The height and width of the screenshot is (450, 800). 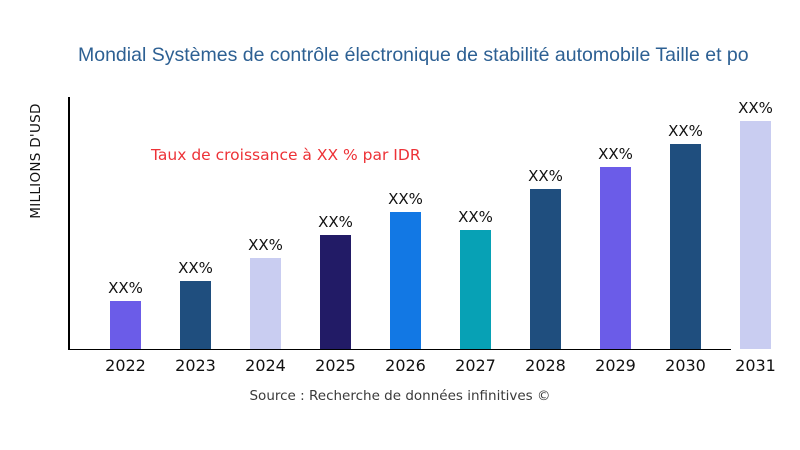 What do you see at coordinates (125, 365) in the screenshot?
I see `x-tick-label: 2022` at bounding box center [125, 365].